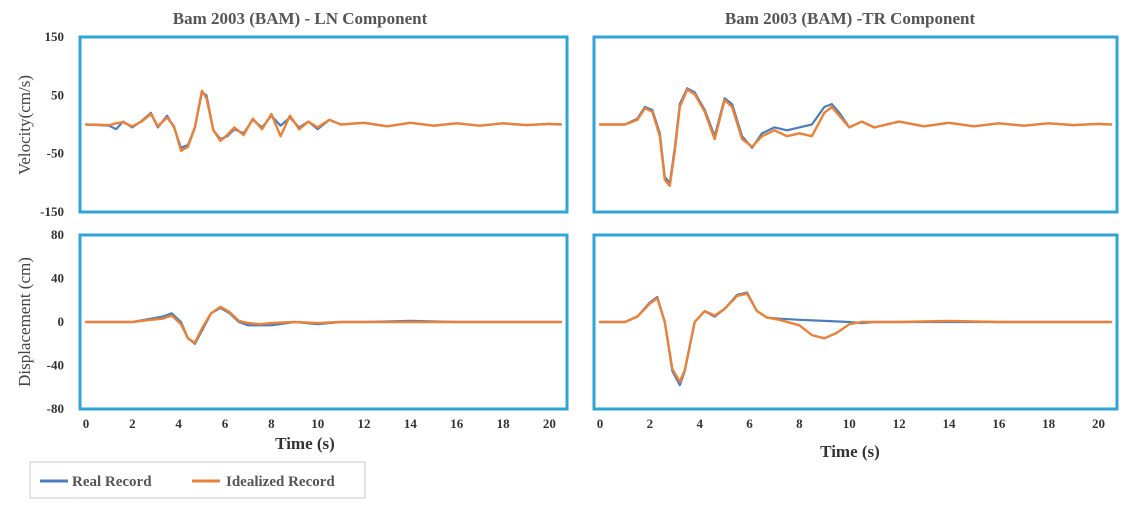  I want to click on y-tick-label: -80, so click(55, 408).